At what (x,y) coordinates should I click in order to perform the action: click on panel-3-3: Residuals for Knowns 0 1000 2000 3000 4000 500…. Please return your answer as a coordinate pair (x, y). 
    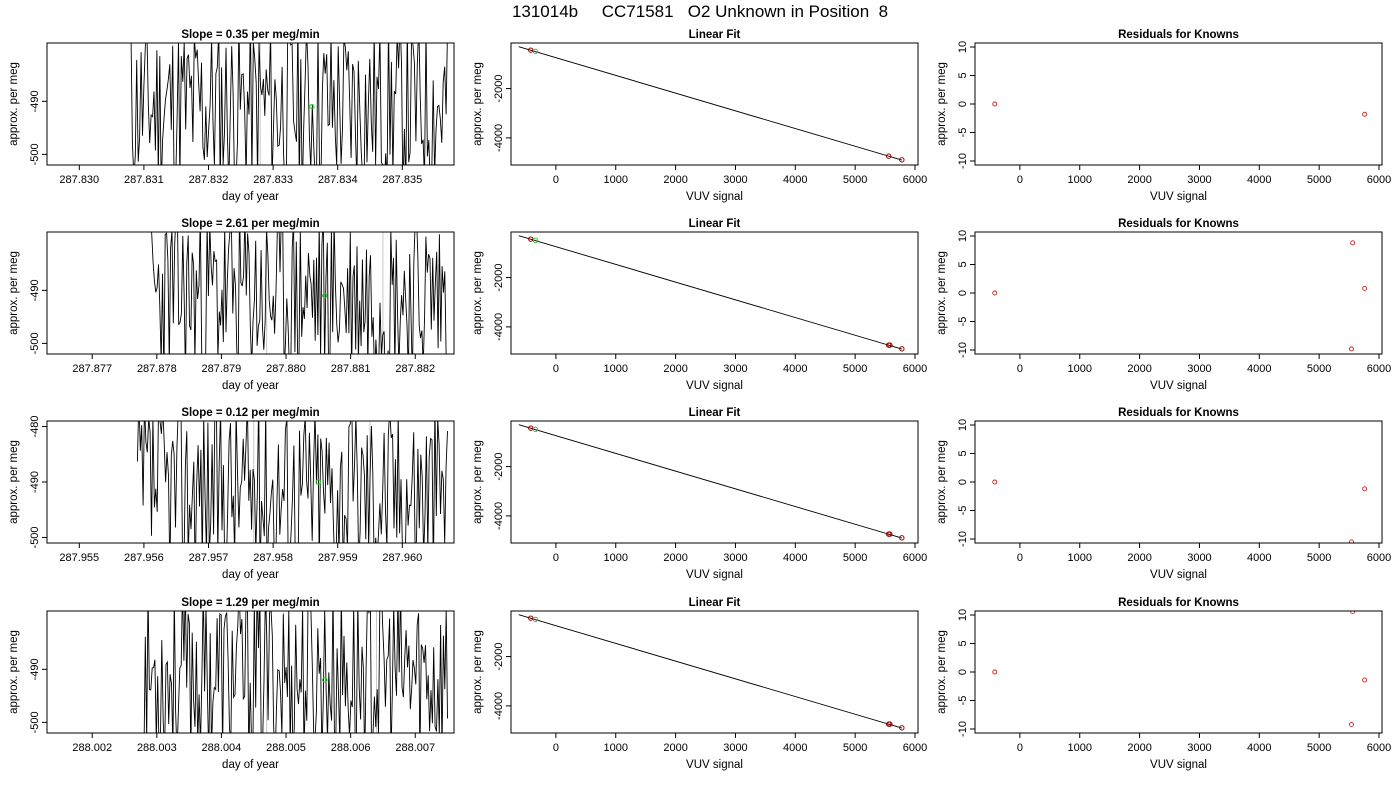
    Looking at the image, I should click on (1163, 494).